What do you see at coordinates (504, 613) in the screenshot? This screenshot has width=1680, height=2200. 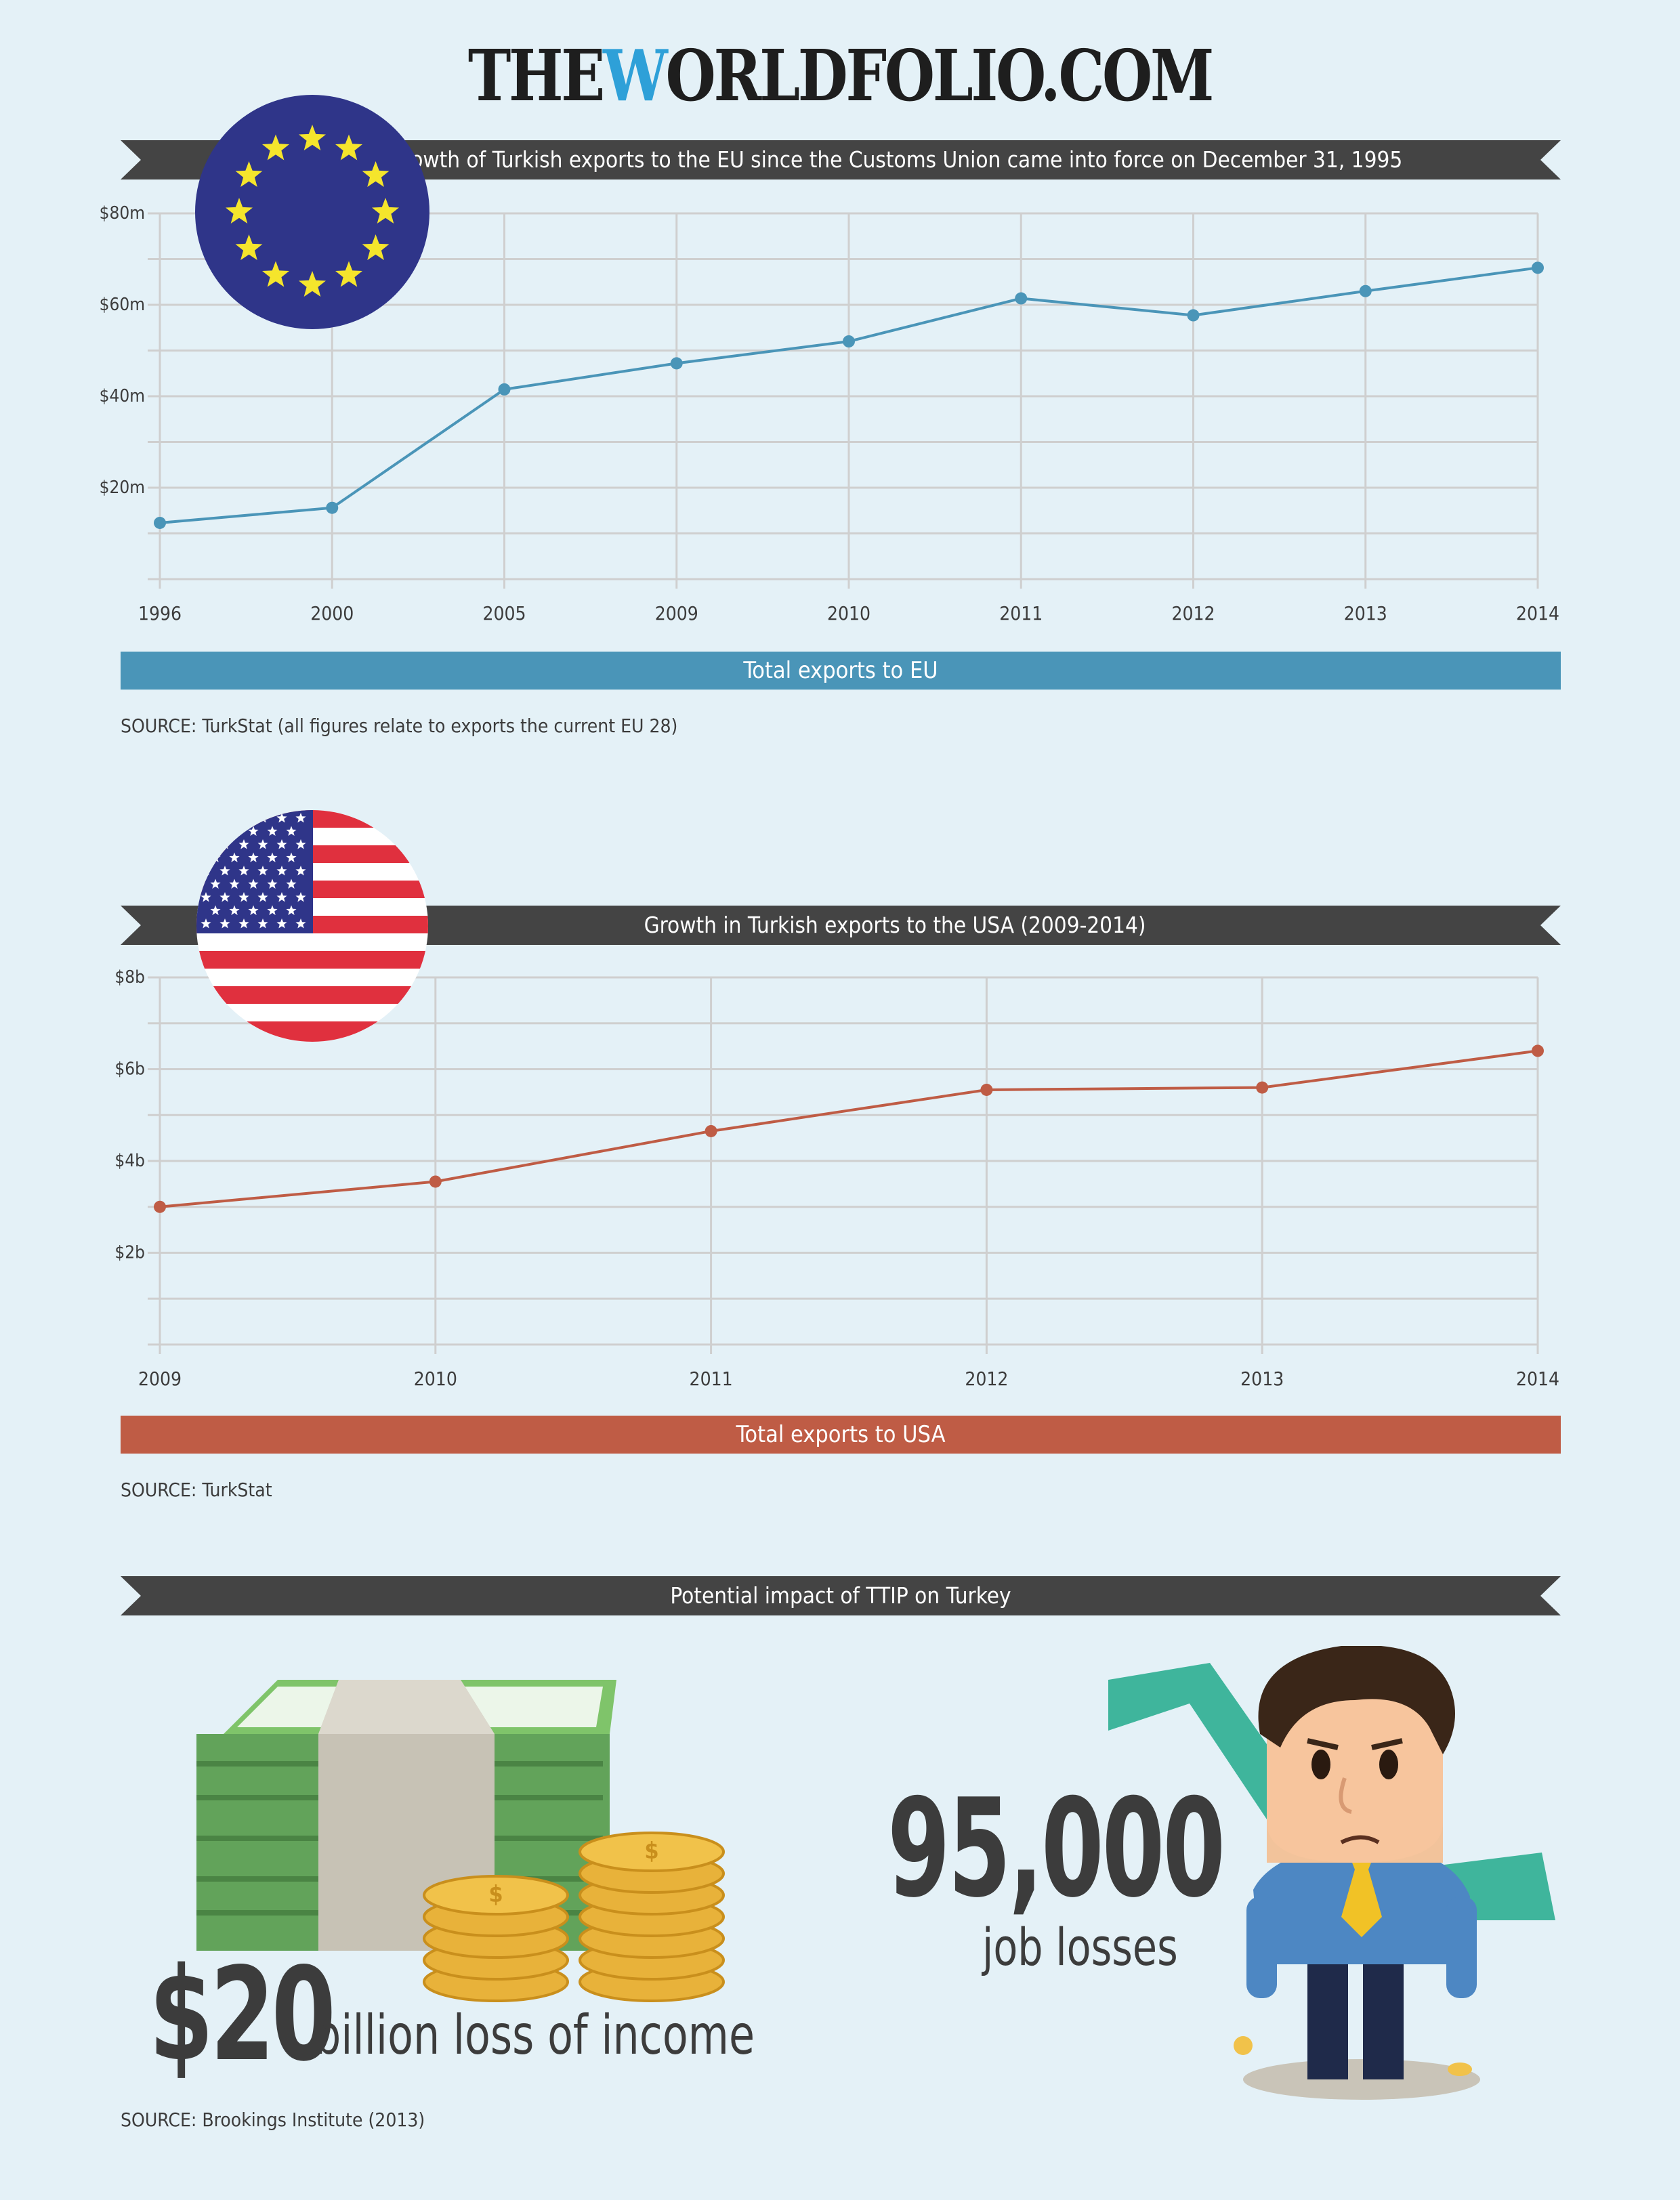 I see `eu-xtick-label: 2005` at bounding box center [504, 613].